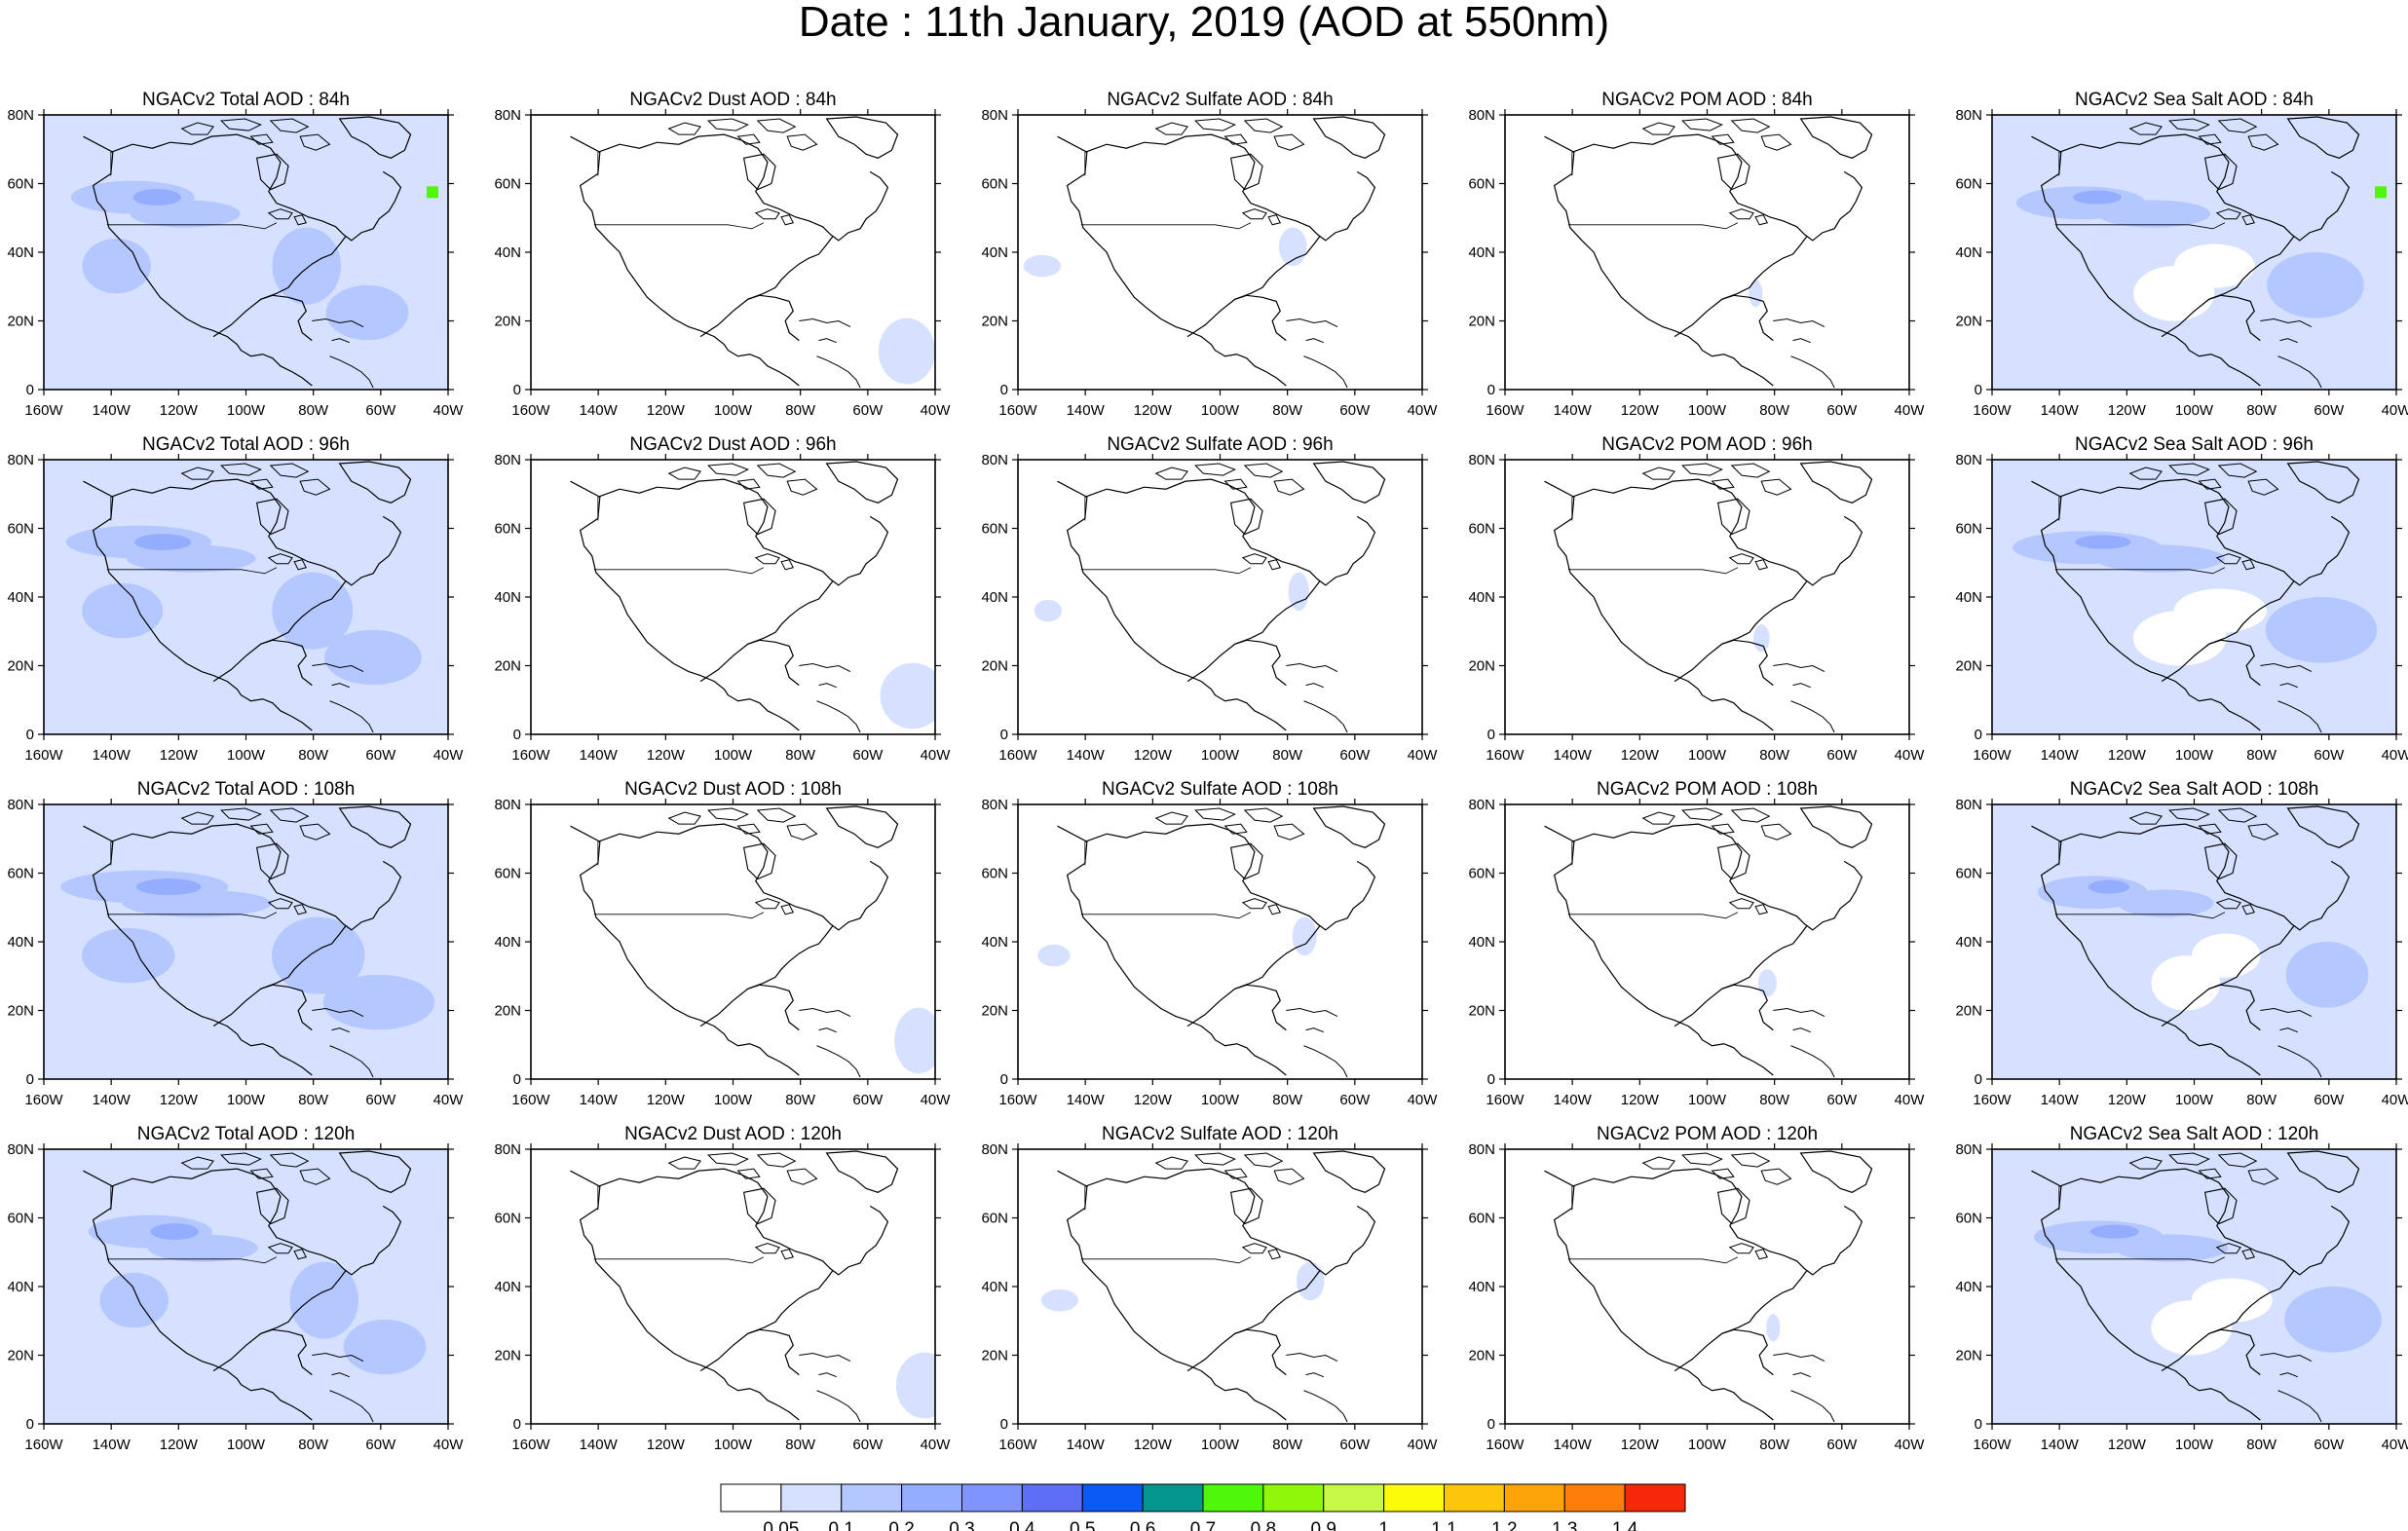  What do you see at coordinates (1022, 1525) in the screenshot?
I see `colorbar-label: 0.4` at bounding box center [1022, 1525].